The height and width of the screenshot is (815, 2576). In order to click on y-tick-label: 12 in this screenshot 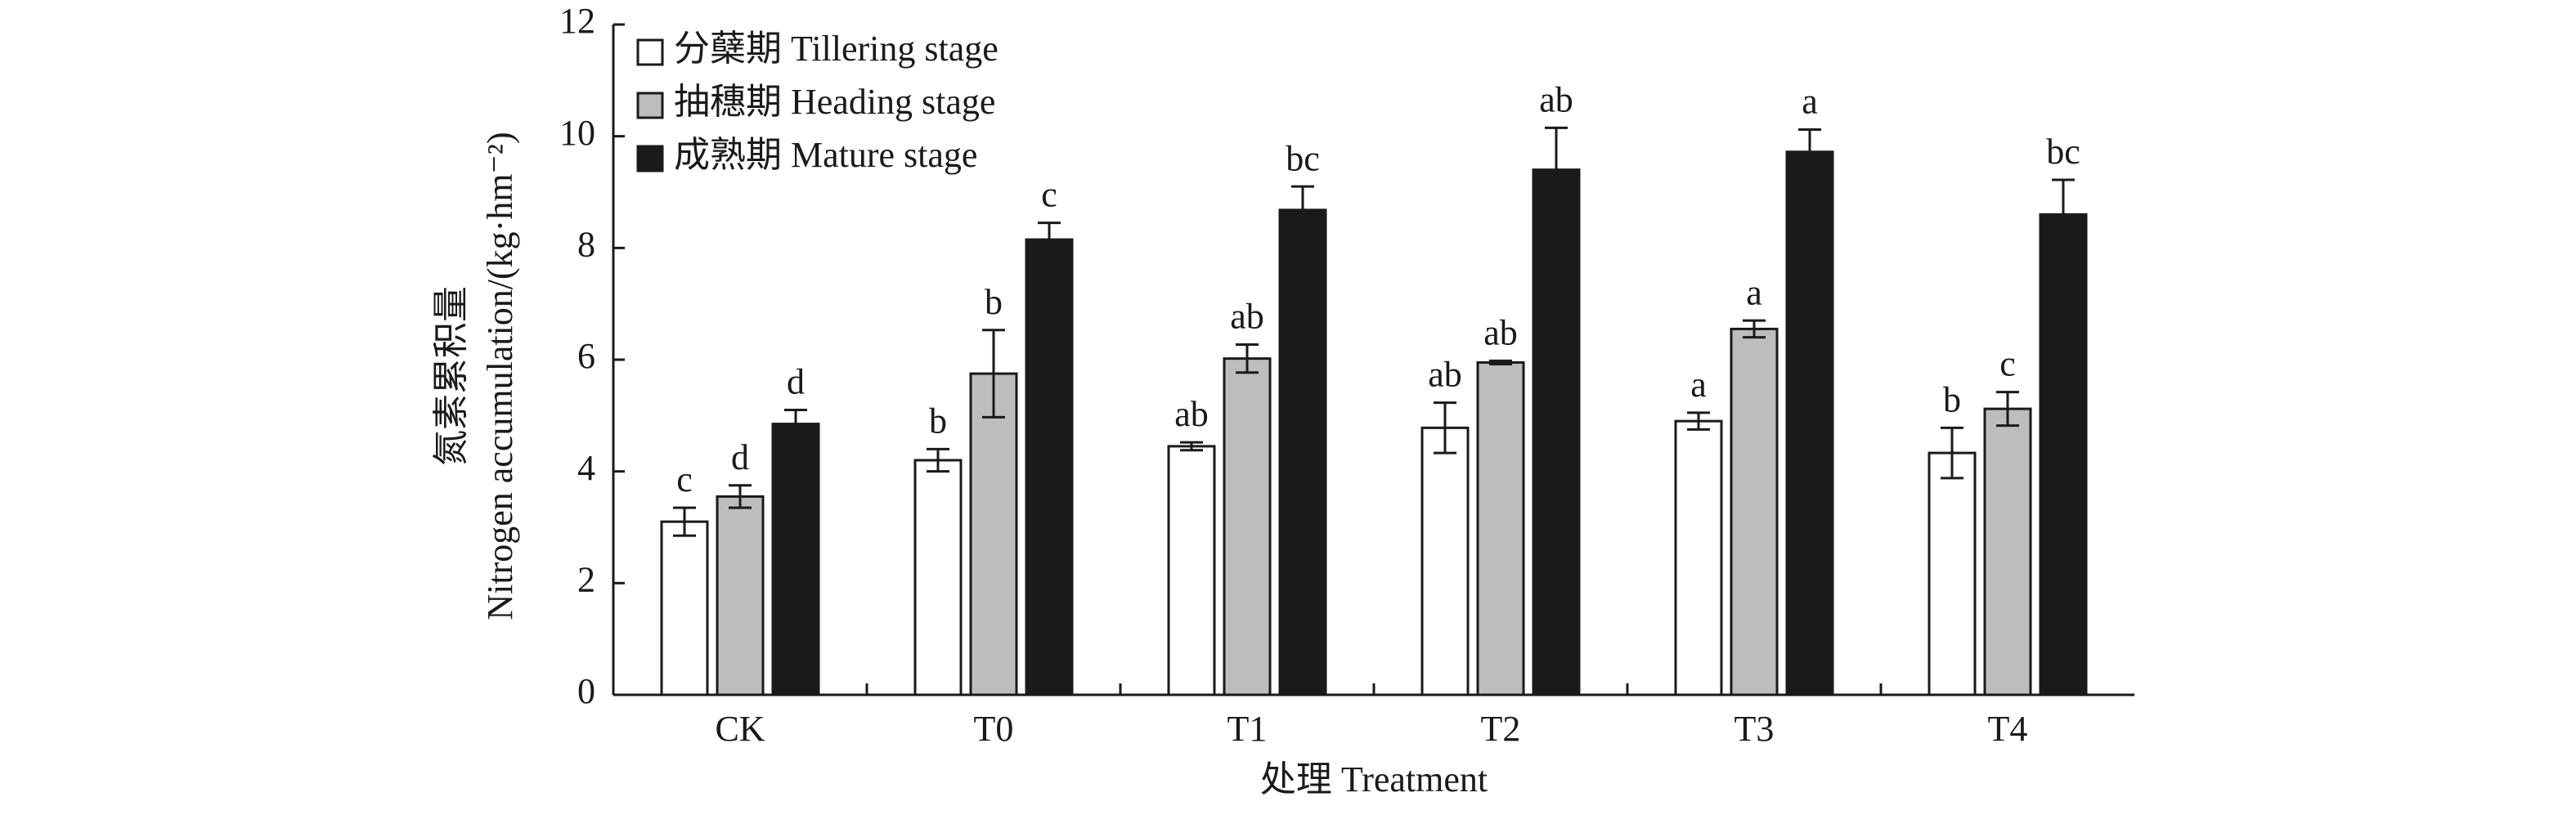, I will do `click(577, 21)`.